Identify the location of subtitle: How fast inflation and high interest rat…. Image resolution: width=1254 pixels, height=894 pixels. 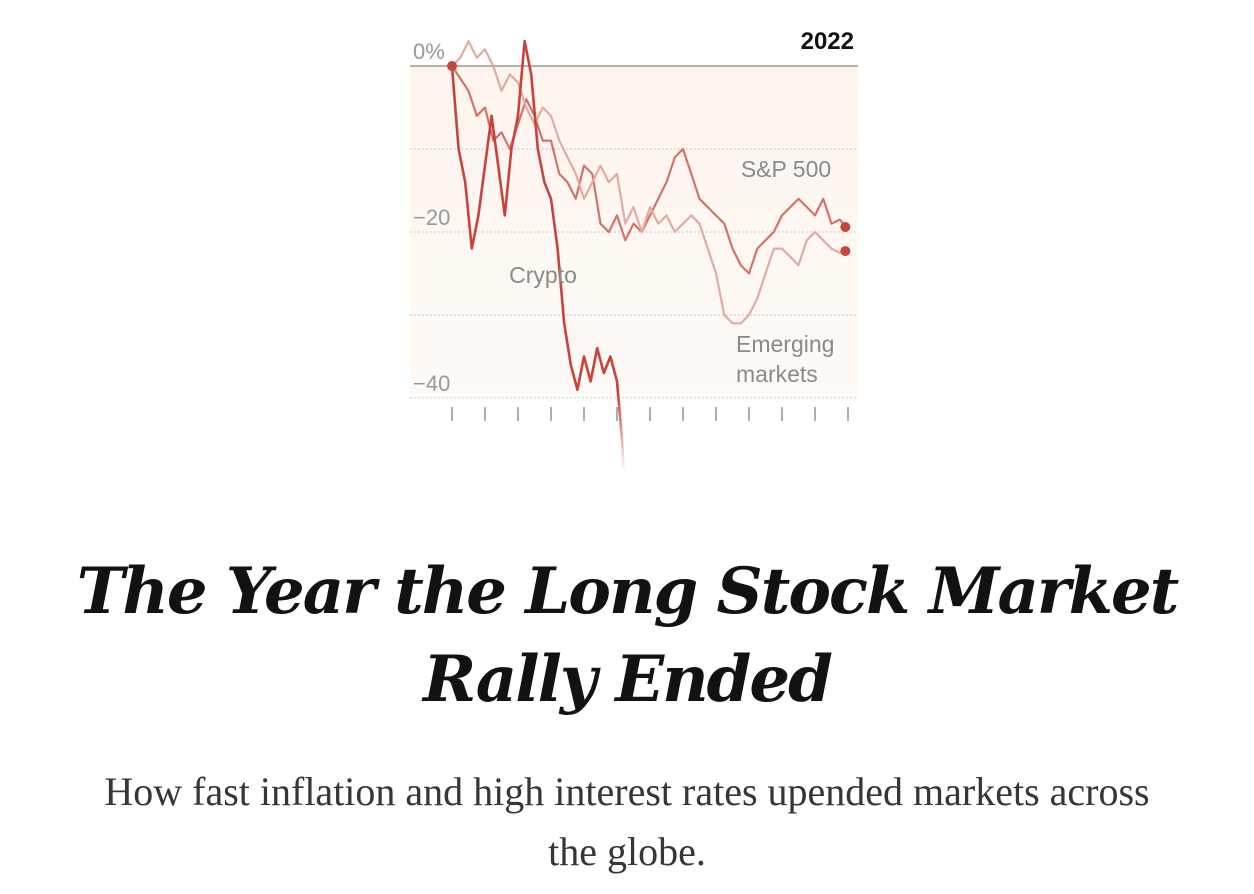
(627, 821).